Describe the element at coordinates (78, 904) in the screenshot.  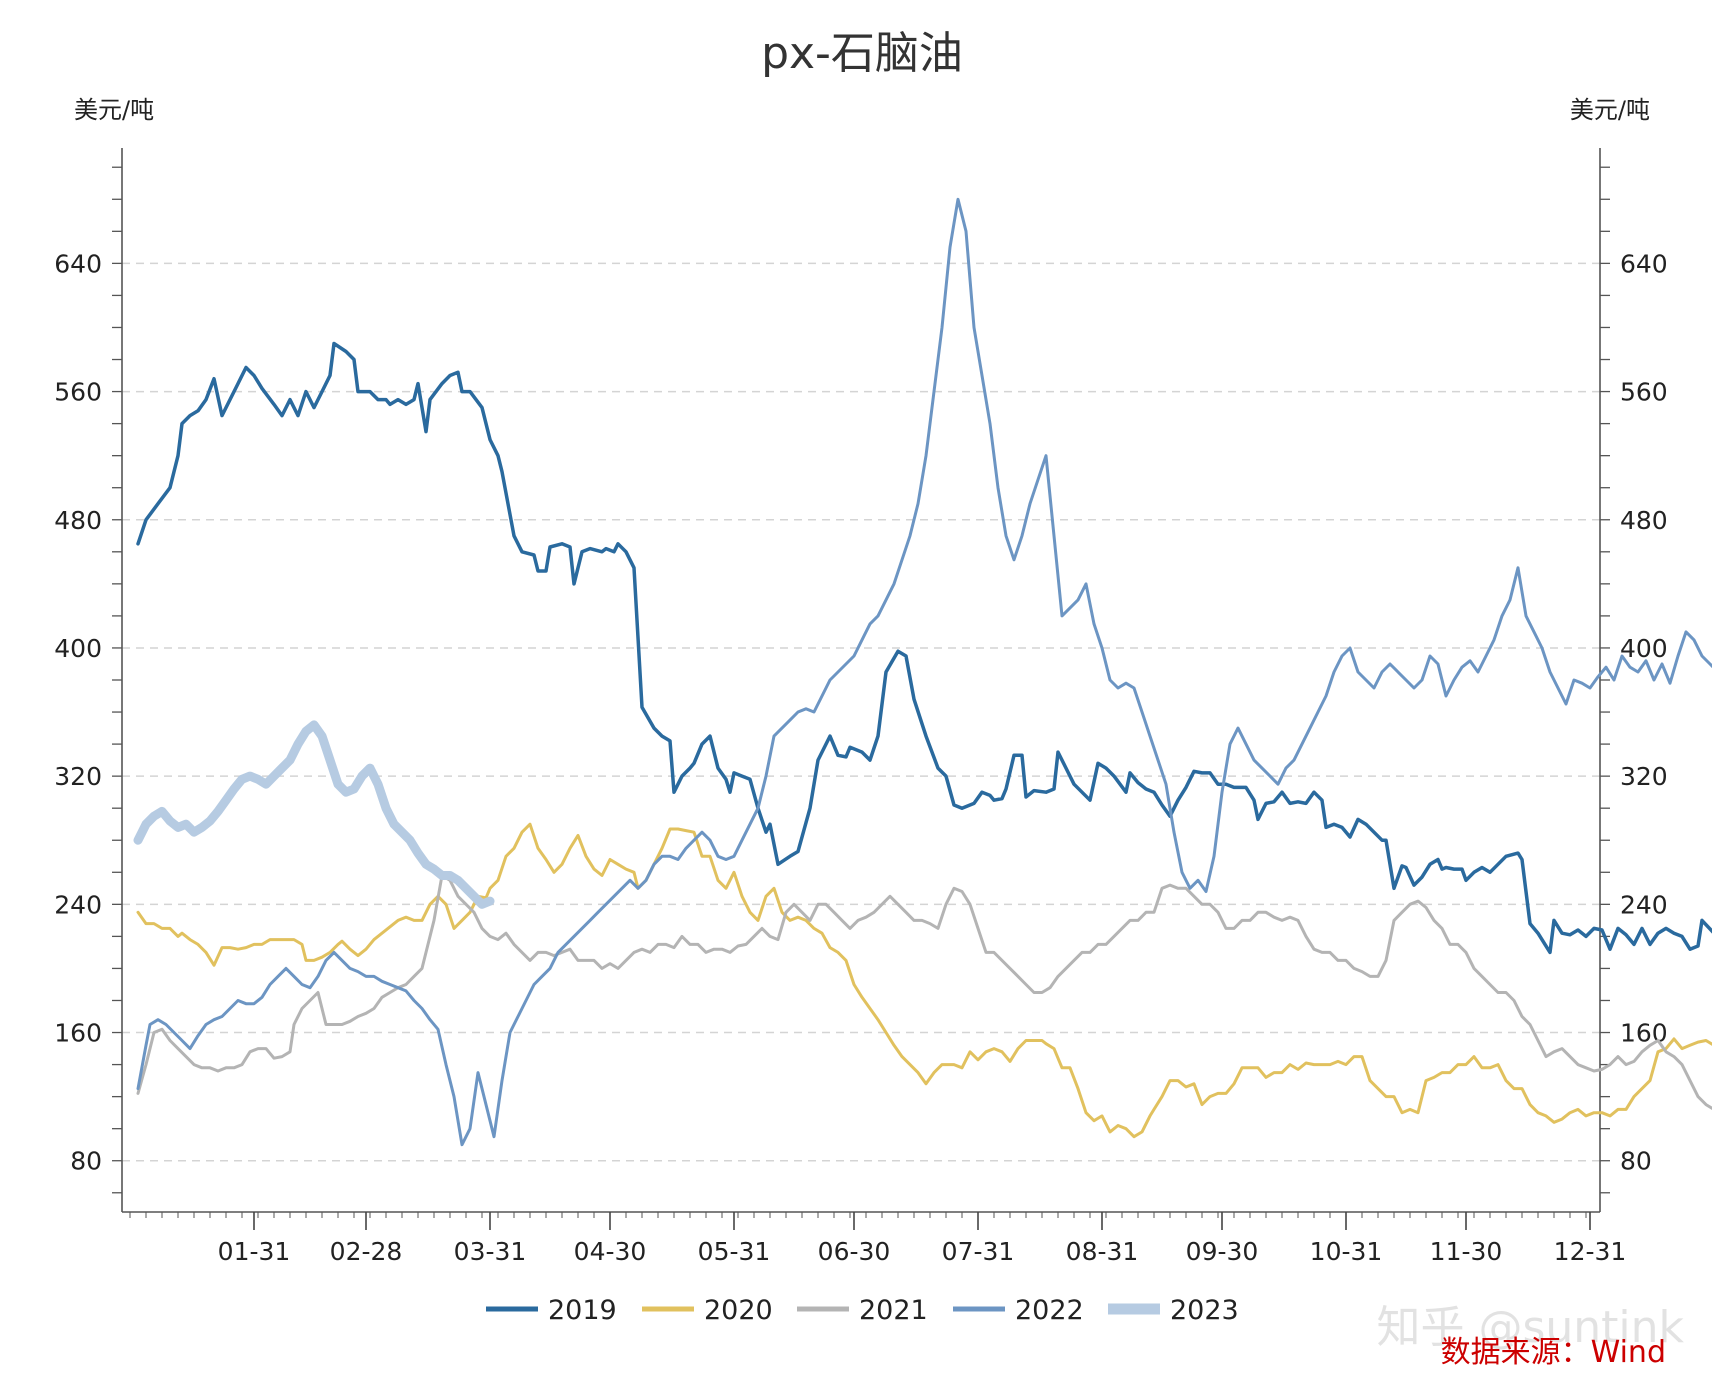
I see `y-tick-label-left-240: 240` at that location.